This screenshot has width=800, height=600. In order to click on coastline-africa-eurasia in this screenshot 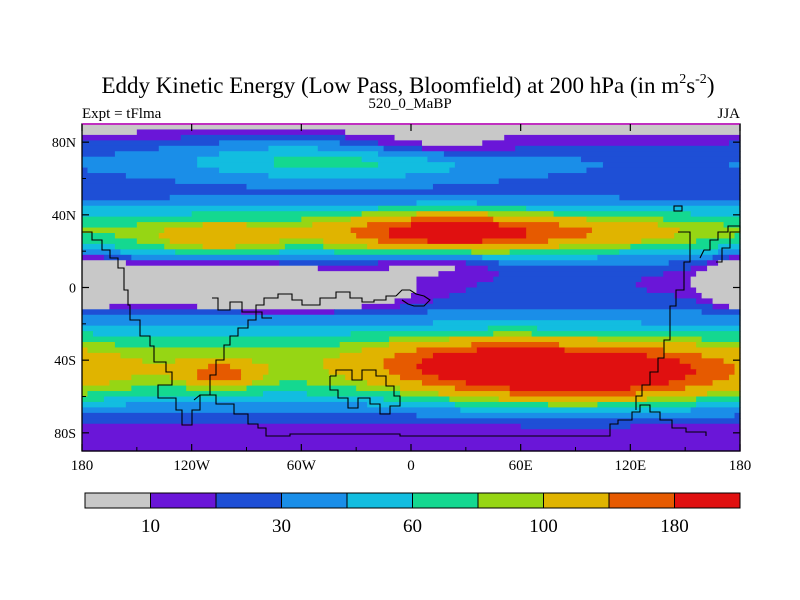, I will do `click(413, 298)`.